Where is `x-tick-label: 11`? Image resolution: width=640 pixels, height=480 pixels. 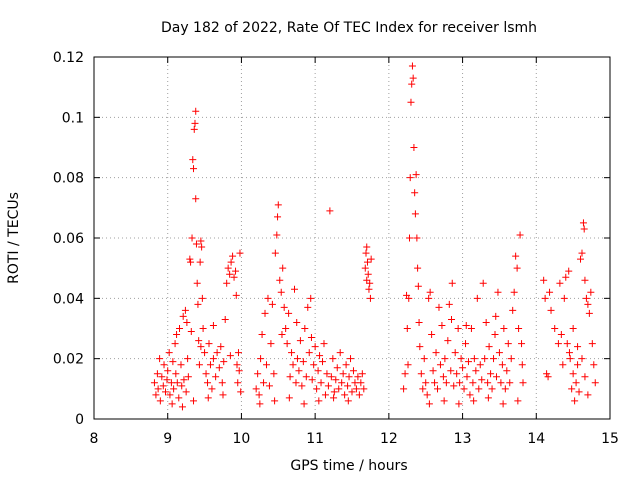 x-tick-label: 11 is located at coordinates (315, 439).